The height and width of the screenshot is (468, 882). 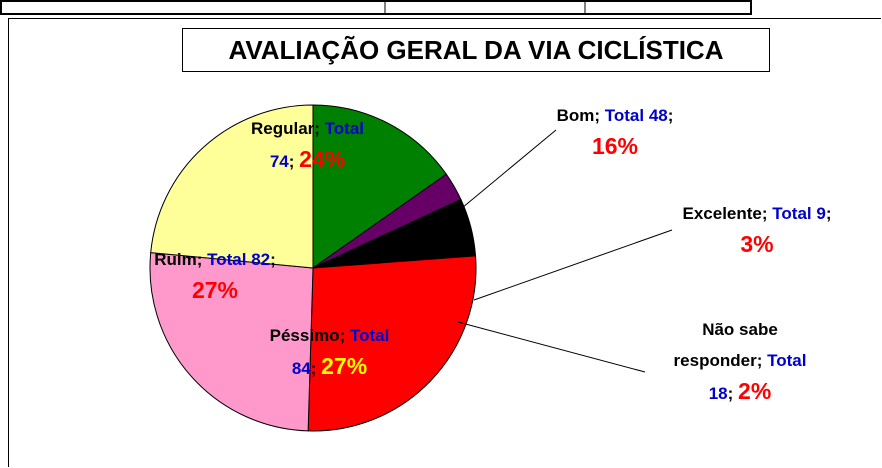 I want to click on category-label: Bom, so click(x=575, y=115).